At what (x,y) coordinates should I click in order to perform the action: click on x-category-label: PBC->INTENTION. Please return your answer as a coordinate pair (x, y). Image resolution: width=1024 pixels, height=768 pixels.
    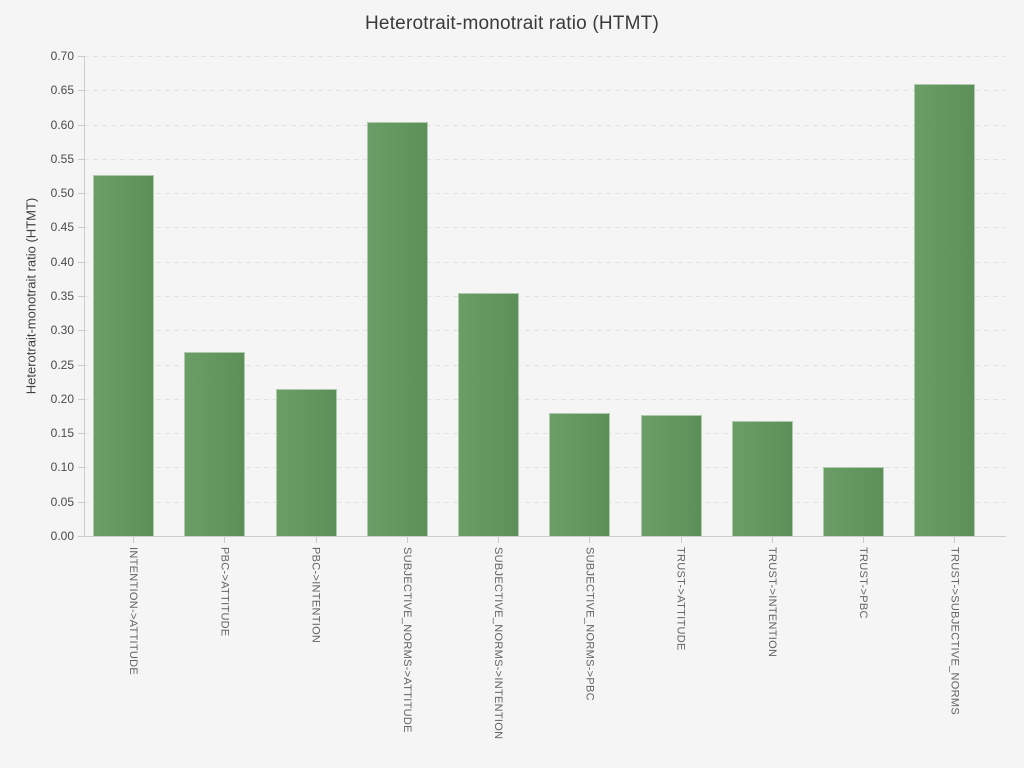
    Looking at the image, I should click on (315, 595).